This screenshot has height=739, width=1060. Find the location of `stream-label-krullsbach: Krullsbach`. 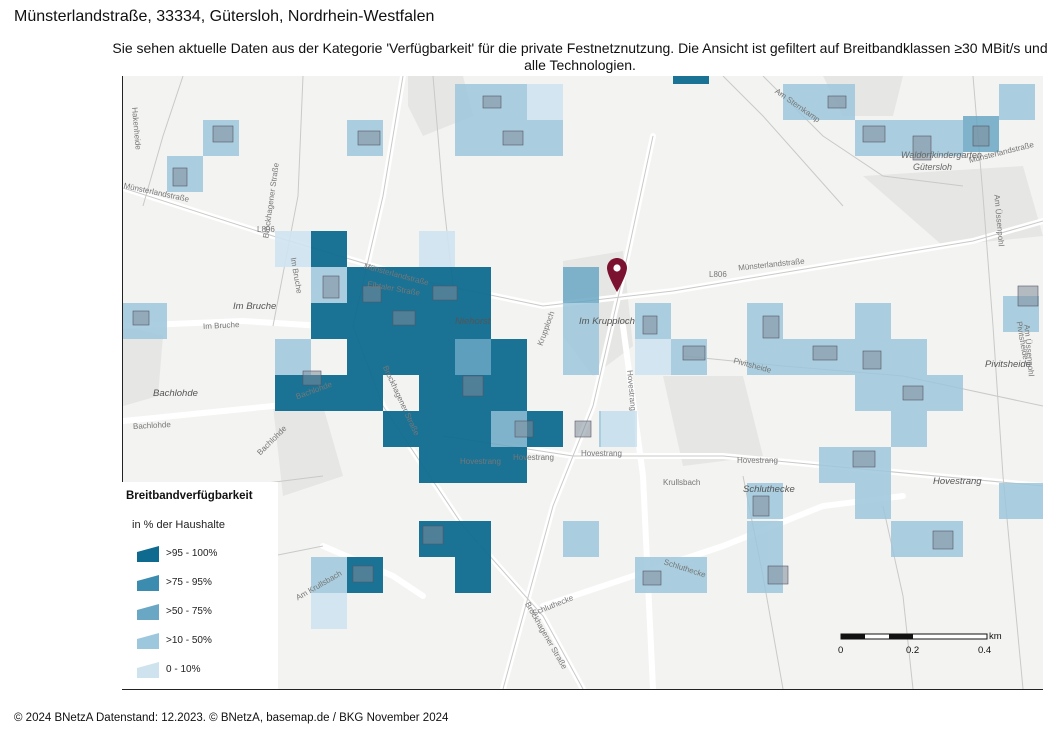

stream-label-krullsbach: Krullsbach is located at coordinates (682, 482).